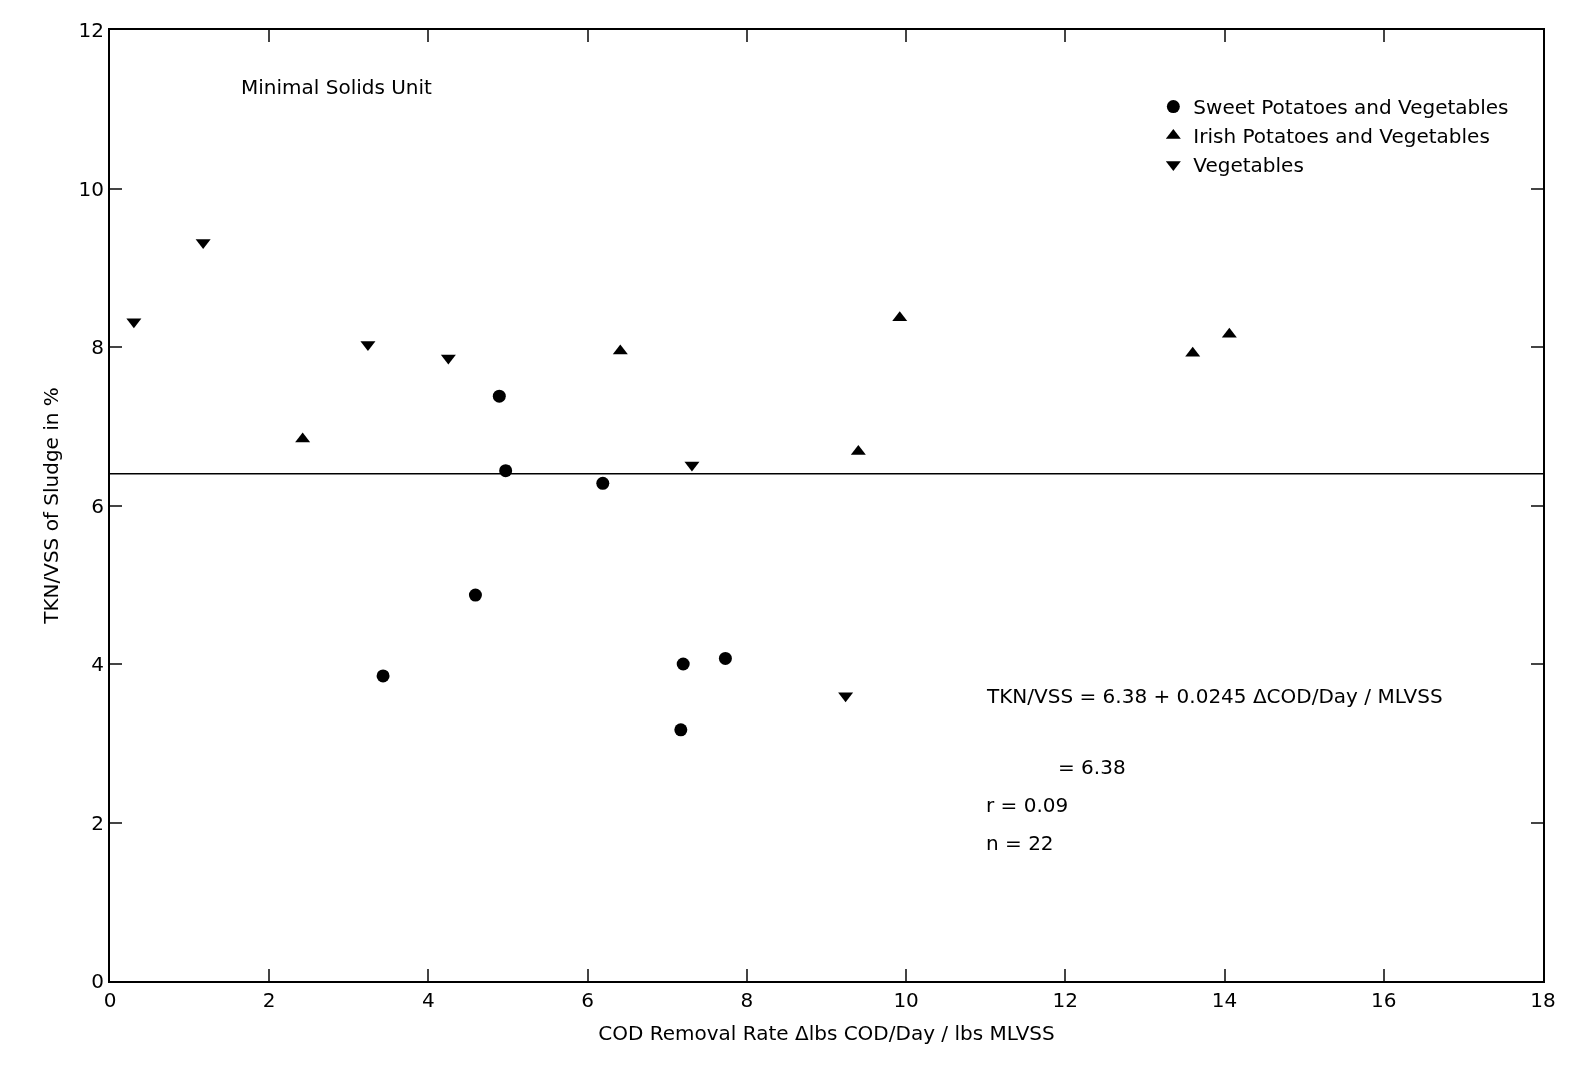  What do you see at coordinates (906, 1000) in the screenshot?
I see `x-tick-label: 10` at bounding box center [906, 1000].